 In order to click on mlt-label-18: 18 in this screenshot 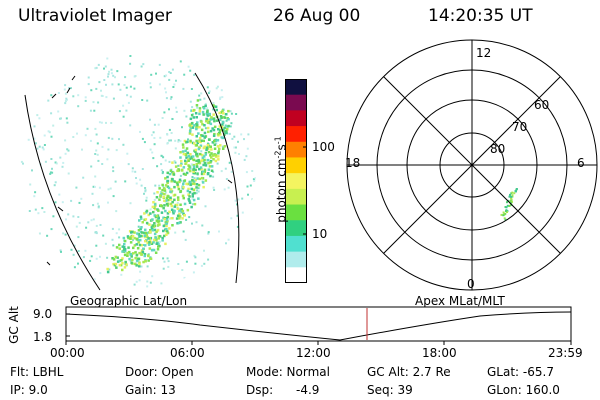, I will do `click(353, 163)`.